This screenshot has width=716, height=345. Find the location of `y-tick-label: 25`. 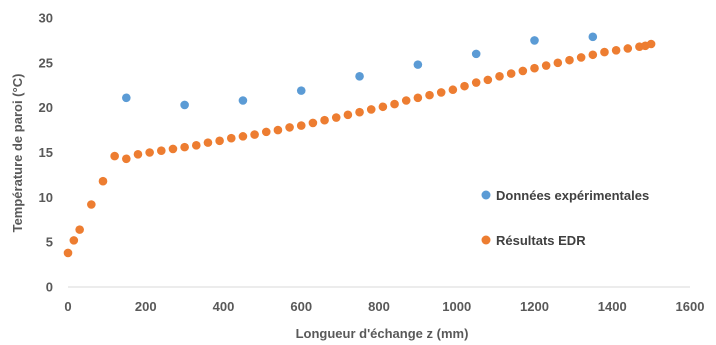

y-tick-label: 25 is located at coordinates (46, 62).